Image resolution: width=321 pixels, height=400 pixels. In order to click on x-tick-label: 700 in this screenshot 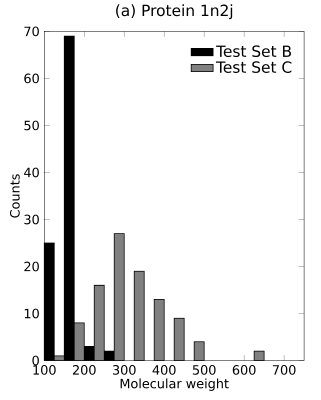, I will do `click(284, 370)`.